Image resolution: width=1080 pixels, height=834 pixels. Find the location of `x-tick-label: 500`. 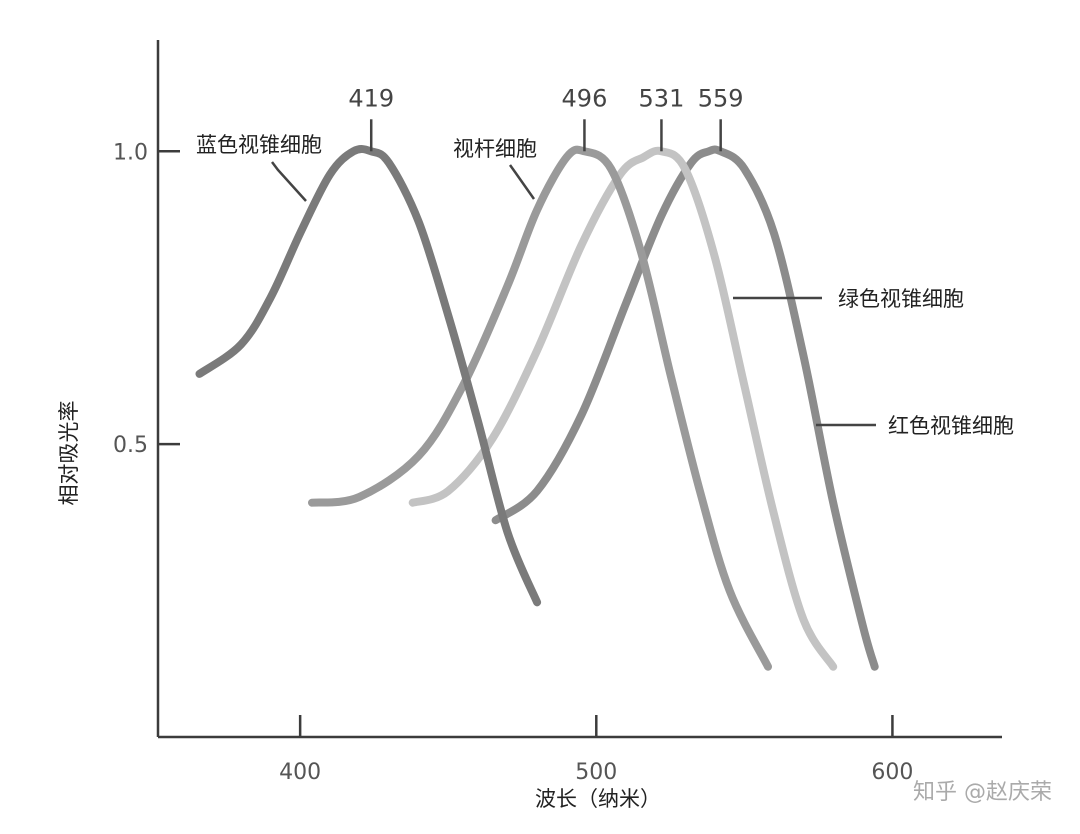

x-tick-label: 500 is located at coordinates (596, 772).